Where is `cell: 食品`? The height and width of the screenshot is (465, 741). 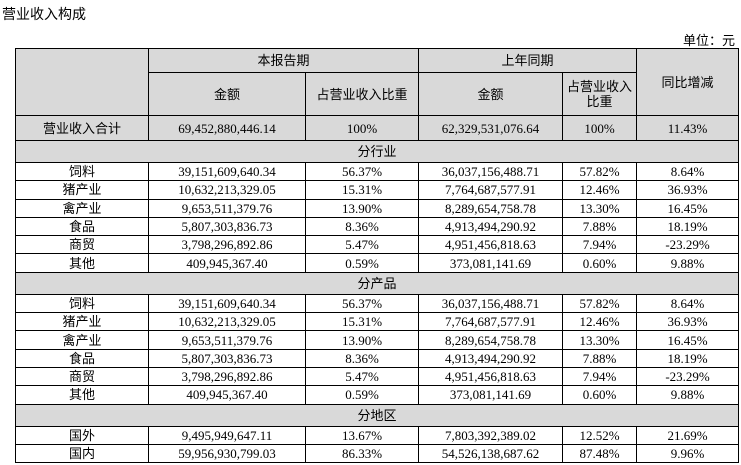 cell: 食品 is located at coordinates (82, 226).